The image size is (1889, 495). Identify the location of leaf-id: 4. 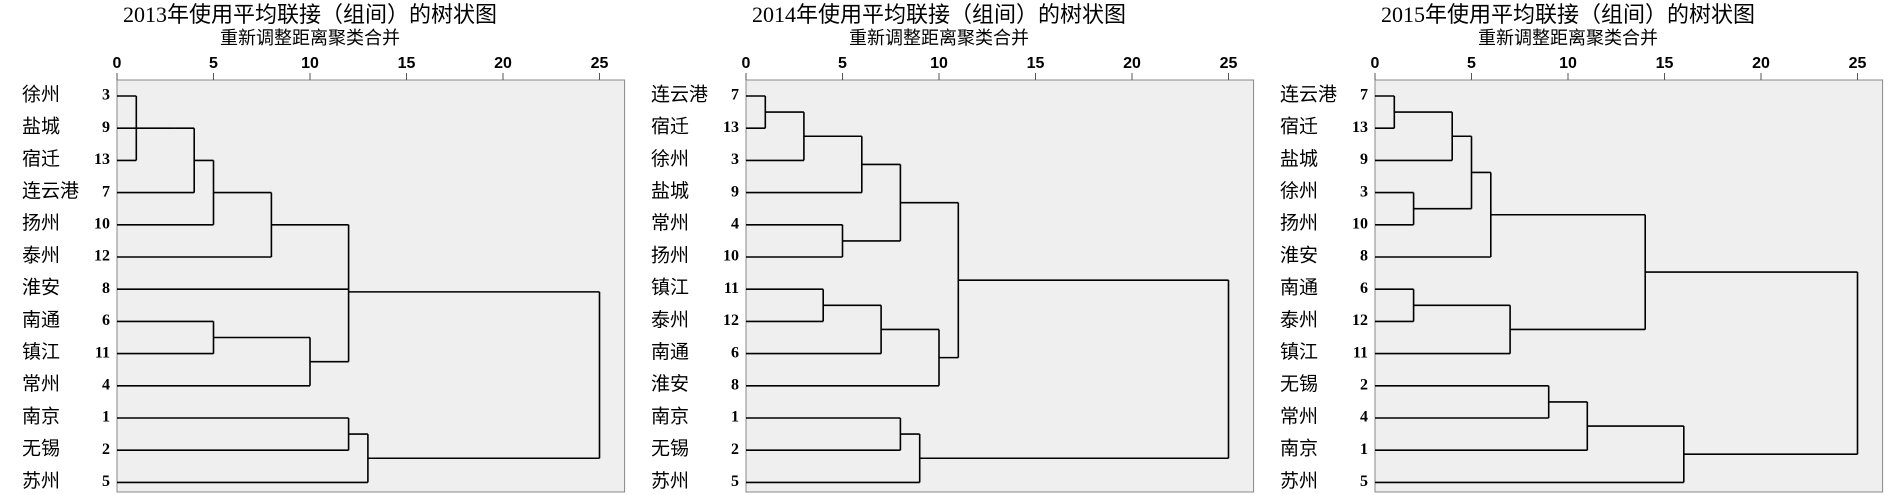
(106, 384).